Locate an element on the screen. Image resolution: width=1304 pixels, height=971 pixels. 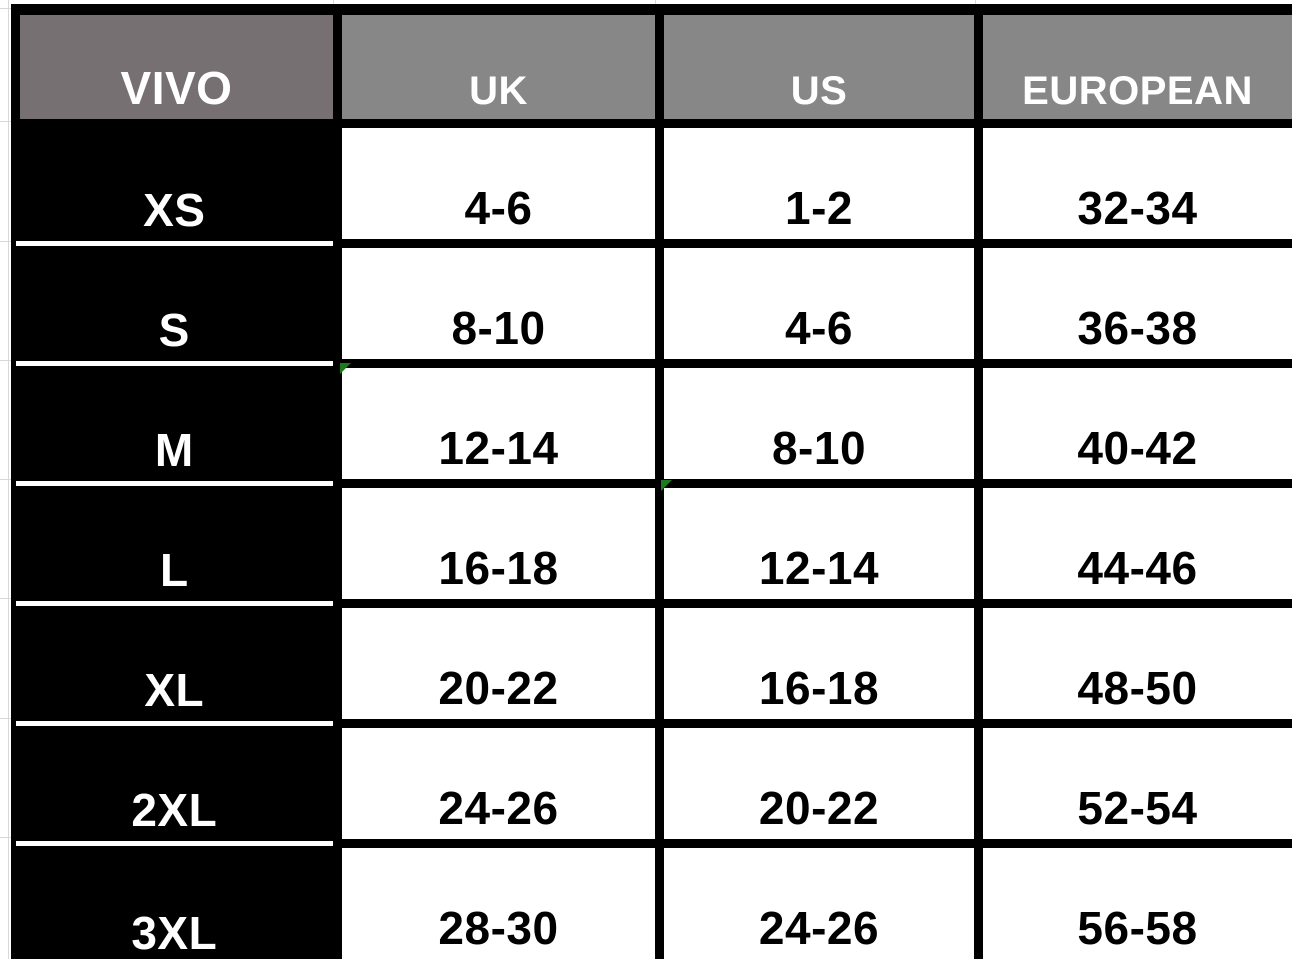
cell-us-size: 4-6 is located at coordinates (819, 303).